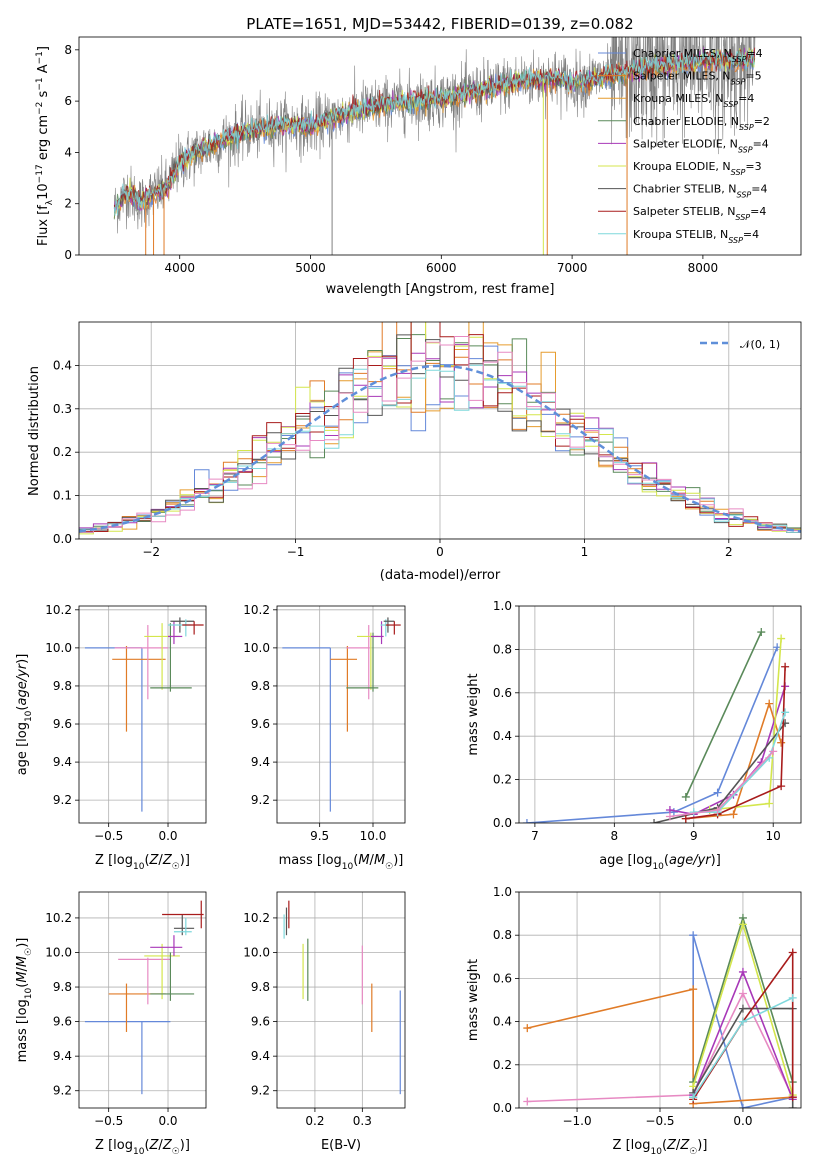 This screenshot has height=1170, width=819. I want to click on plot-area-mass_vs_EBV, so click(341, 1000).